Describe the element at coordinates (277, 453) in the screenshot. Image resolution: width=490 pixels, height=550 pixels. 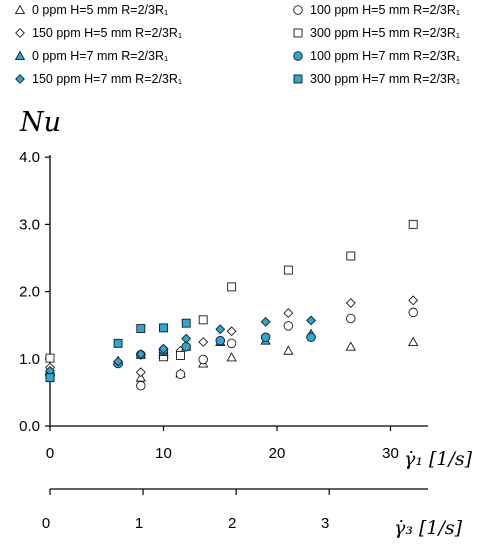
I see `x-tick-label: 20` at that location.